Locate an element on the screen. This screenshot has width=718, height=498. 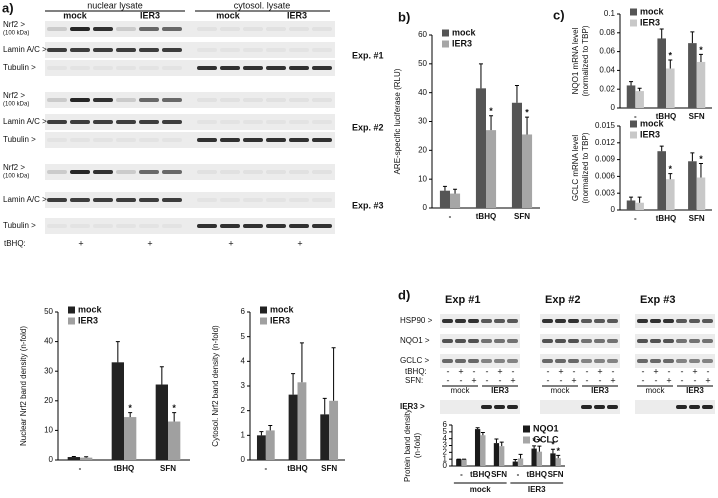
blot-group: mock is located at coordinates (560, 390).